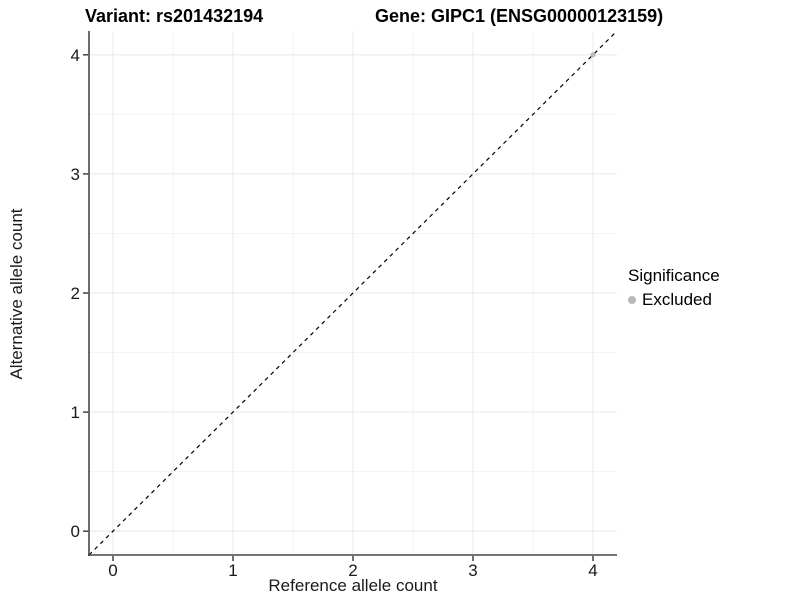  Describe the element at coordinates (16, 294) in the screenshot. I see `y-axis-title: Alternative allele count` at that location.